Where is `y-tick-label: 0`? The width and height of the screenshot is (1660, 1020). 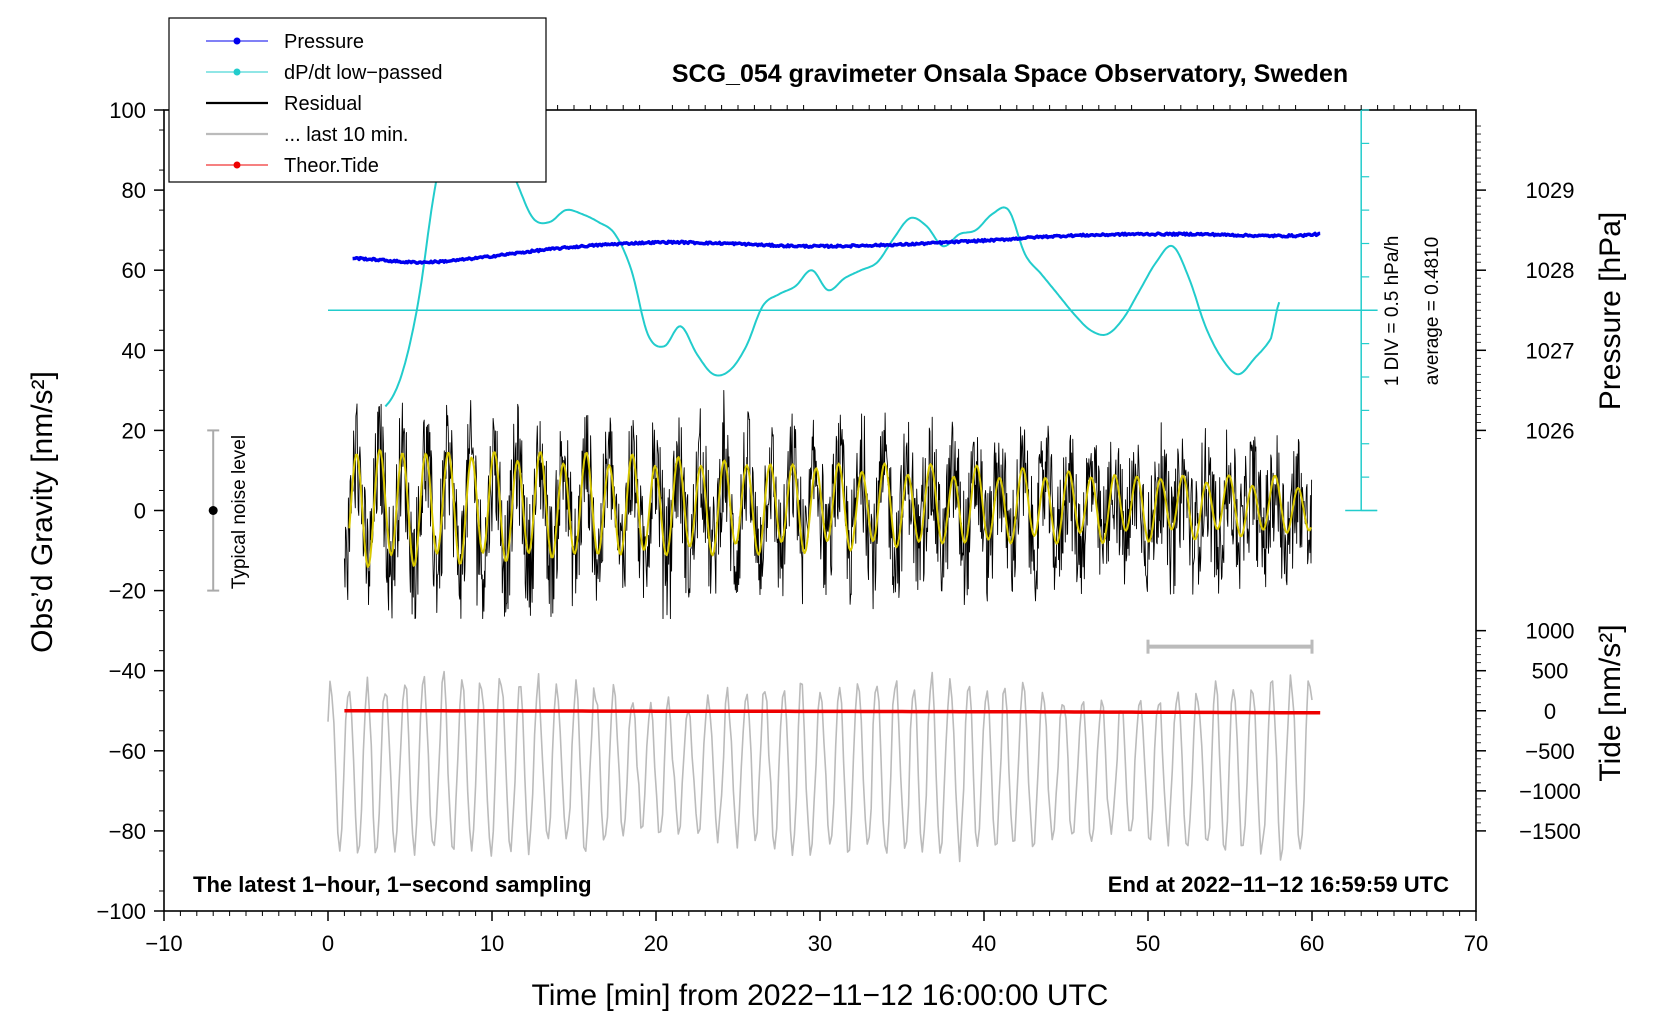 y-tick-label: 0 is located at coordinates (140, 511).